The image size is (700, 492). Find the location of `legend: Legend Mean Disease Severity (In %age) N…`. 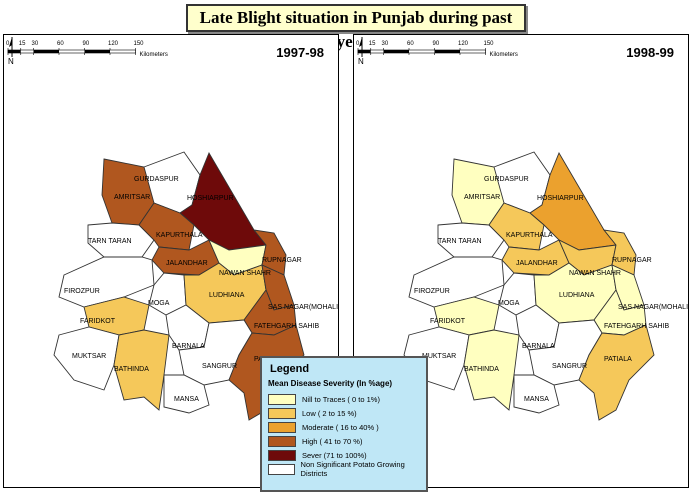

legend: Legend Mean Disease Severity (In %age) N… is located at coordinates (344, 424).